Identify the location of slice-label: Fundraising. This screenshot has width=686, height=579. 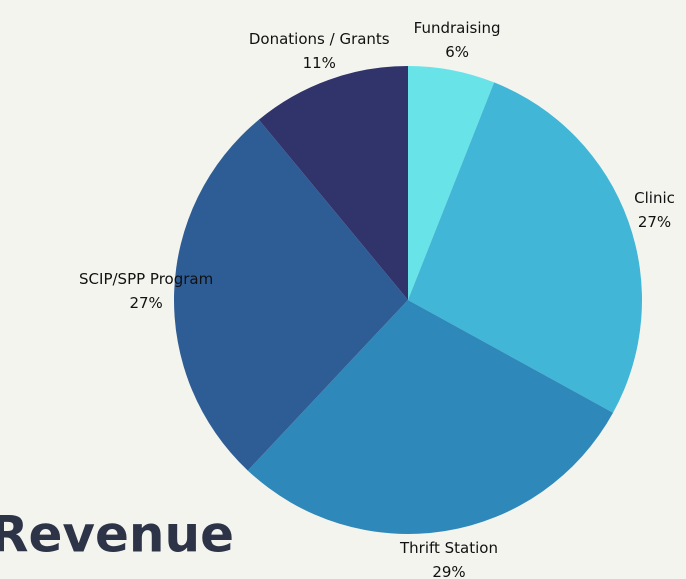
(457, 28).